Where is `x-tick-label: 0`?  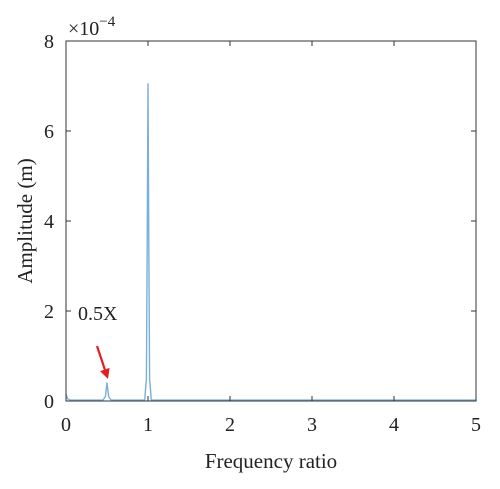 x-tick-label: 0 is located at coordinates (66, 425).